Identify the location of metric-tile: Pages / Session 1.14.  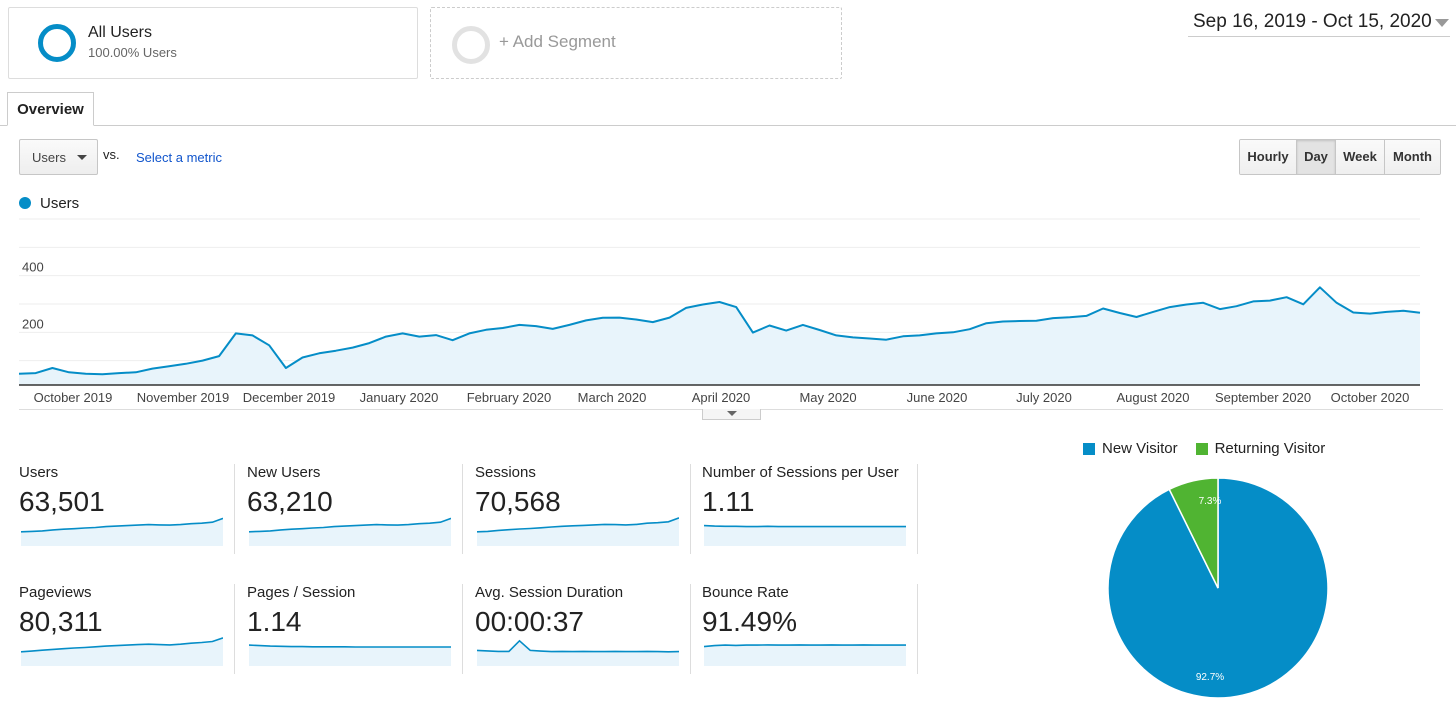
(361, 631).